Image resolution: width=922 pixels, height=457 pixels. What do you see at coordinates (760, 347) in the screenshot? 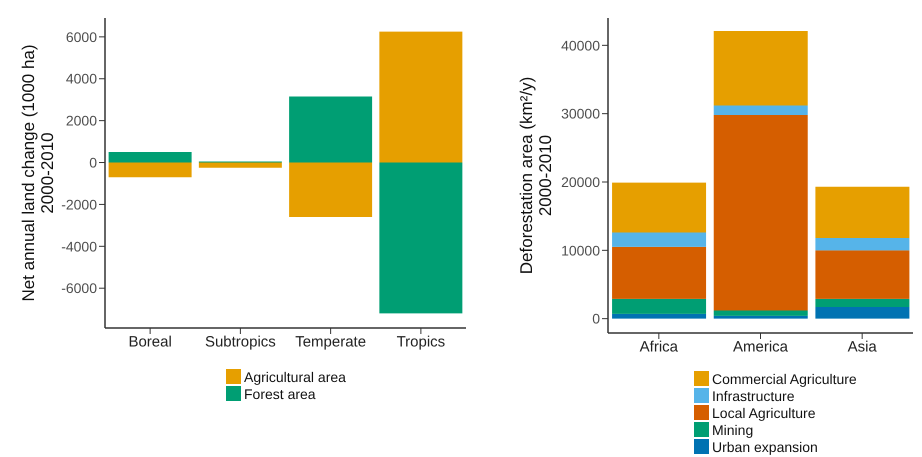
I see `x-tick-label: America` at bounding box center [760, 347].